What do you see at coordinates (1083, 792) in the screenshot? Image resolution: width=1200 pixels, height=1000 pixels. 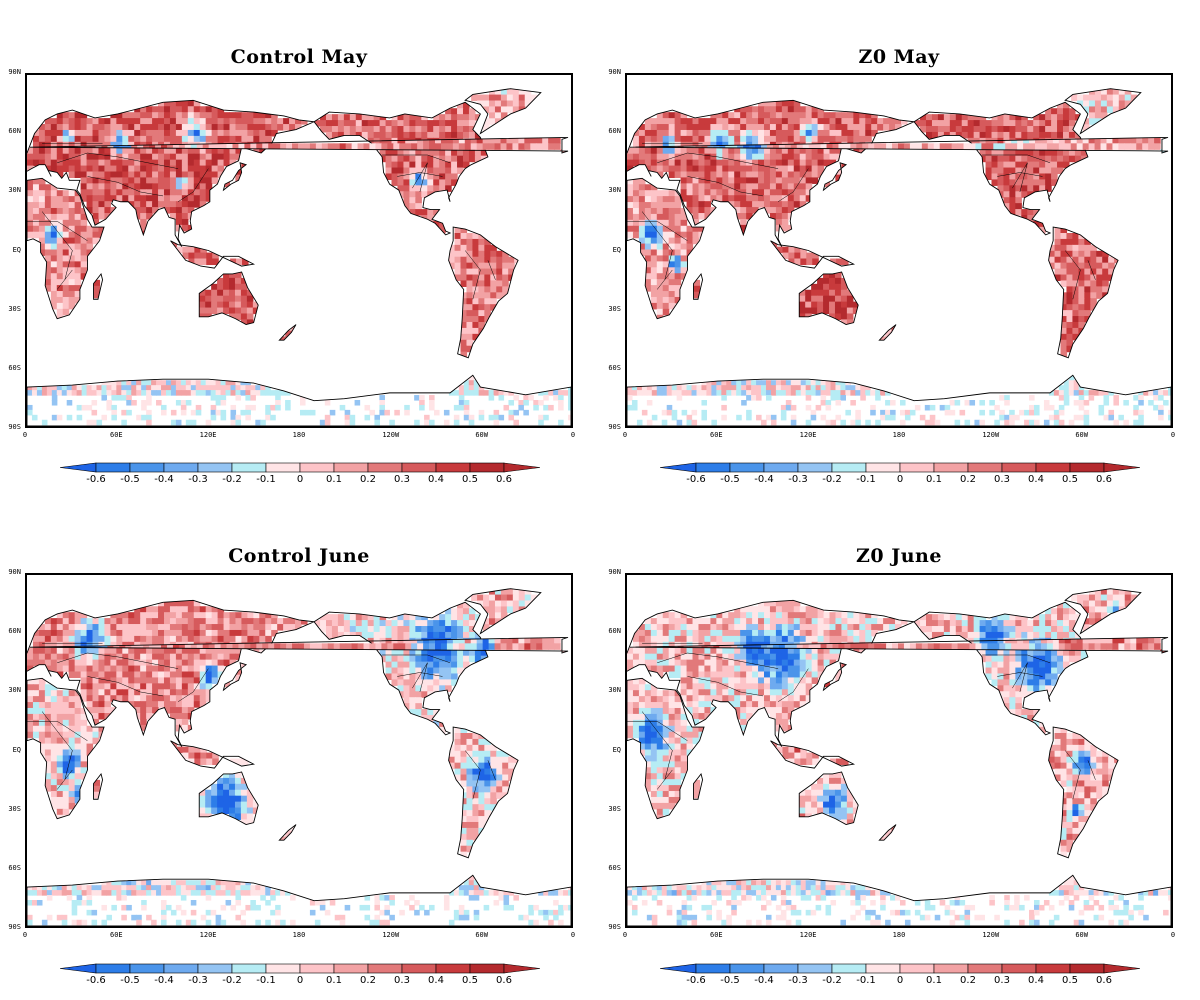 I see `land-sam` at bounding box center [1083, 792].